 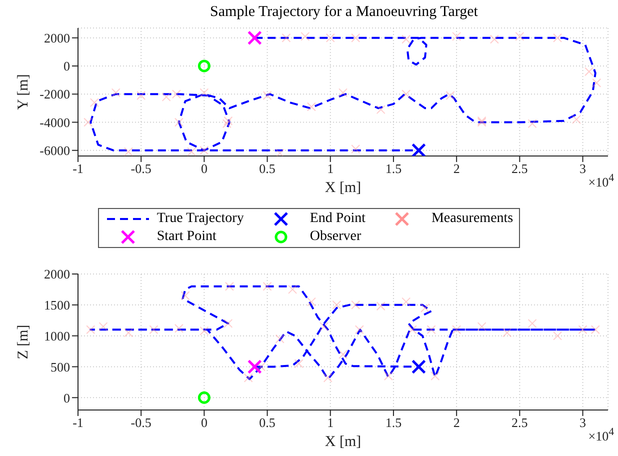 I want to click on legend-label: Observer, so click(x=336, y=237).